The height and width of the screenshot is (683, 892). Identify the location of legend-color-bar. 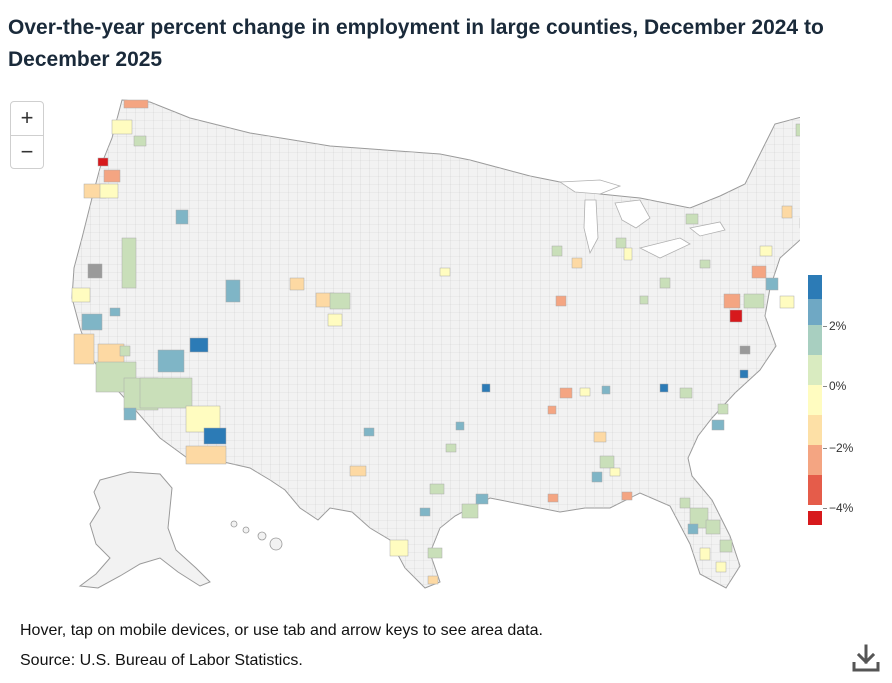
(815, 400).